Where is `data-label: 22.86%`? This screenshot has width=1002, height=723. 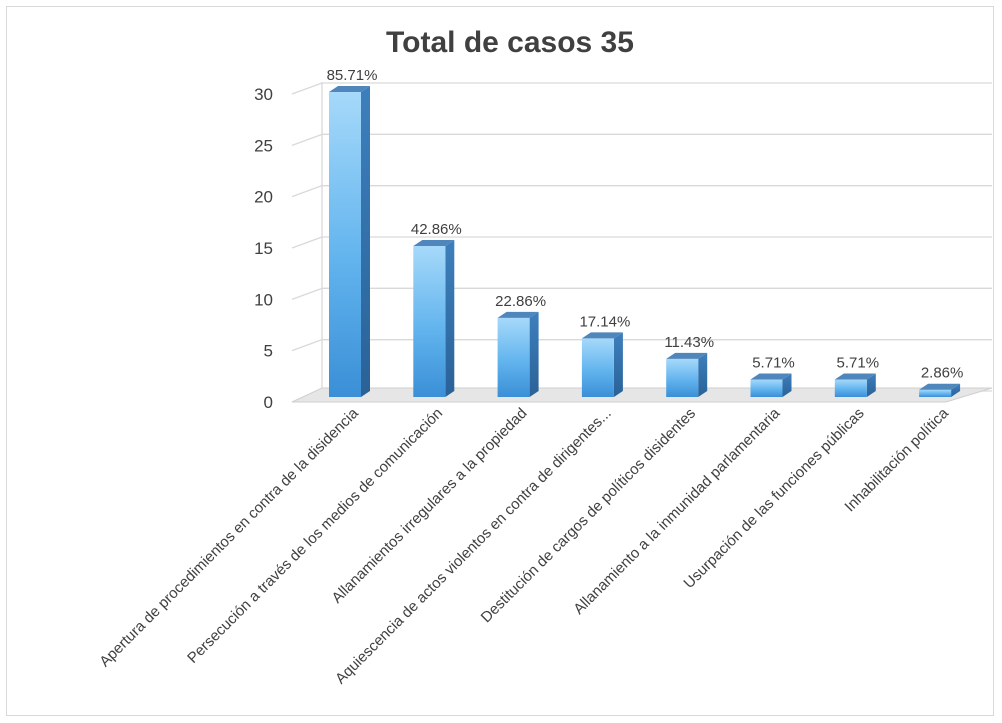
data-label: 22.86% is located at coordinates (520, 301).